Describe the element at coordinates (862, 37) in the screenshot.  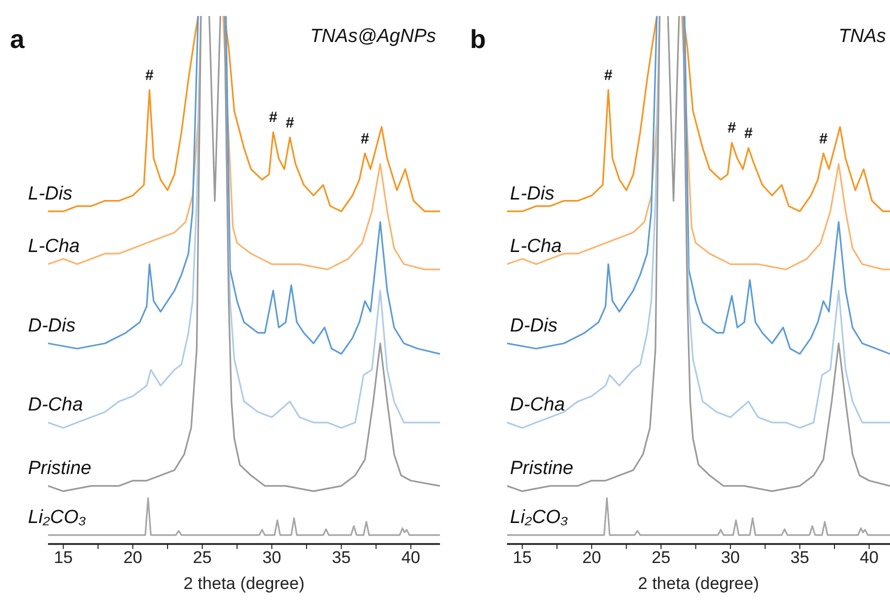
I see `text: TNAs` at that location.